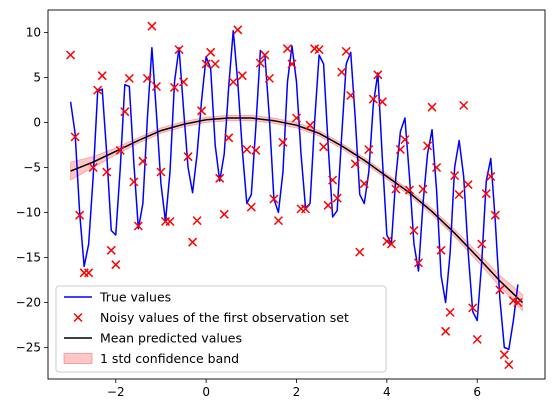 This screenshot has height=413, width=554. Describe the element at coordinates (169, 358) in the screenshot. I see `legend-label: 1 std confidence band` at that location.